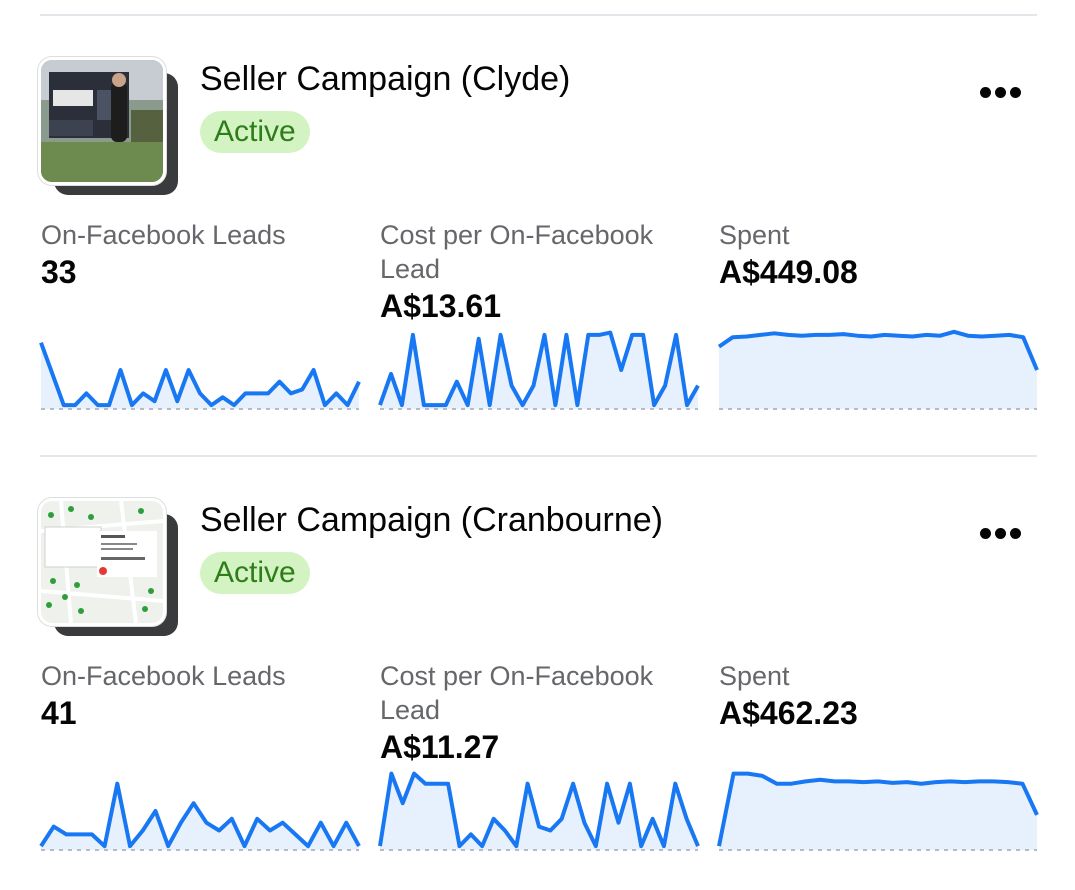  Describe the element at coordinates (538, 15) in the screenshot. I see `divider-top` at that location.